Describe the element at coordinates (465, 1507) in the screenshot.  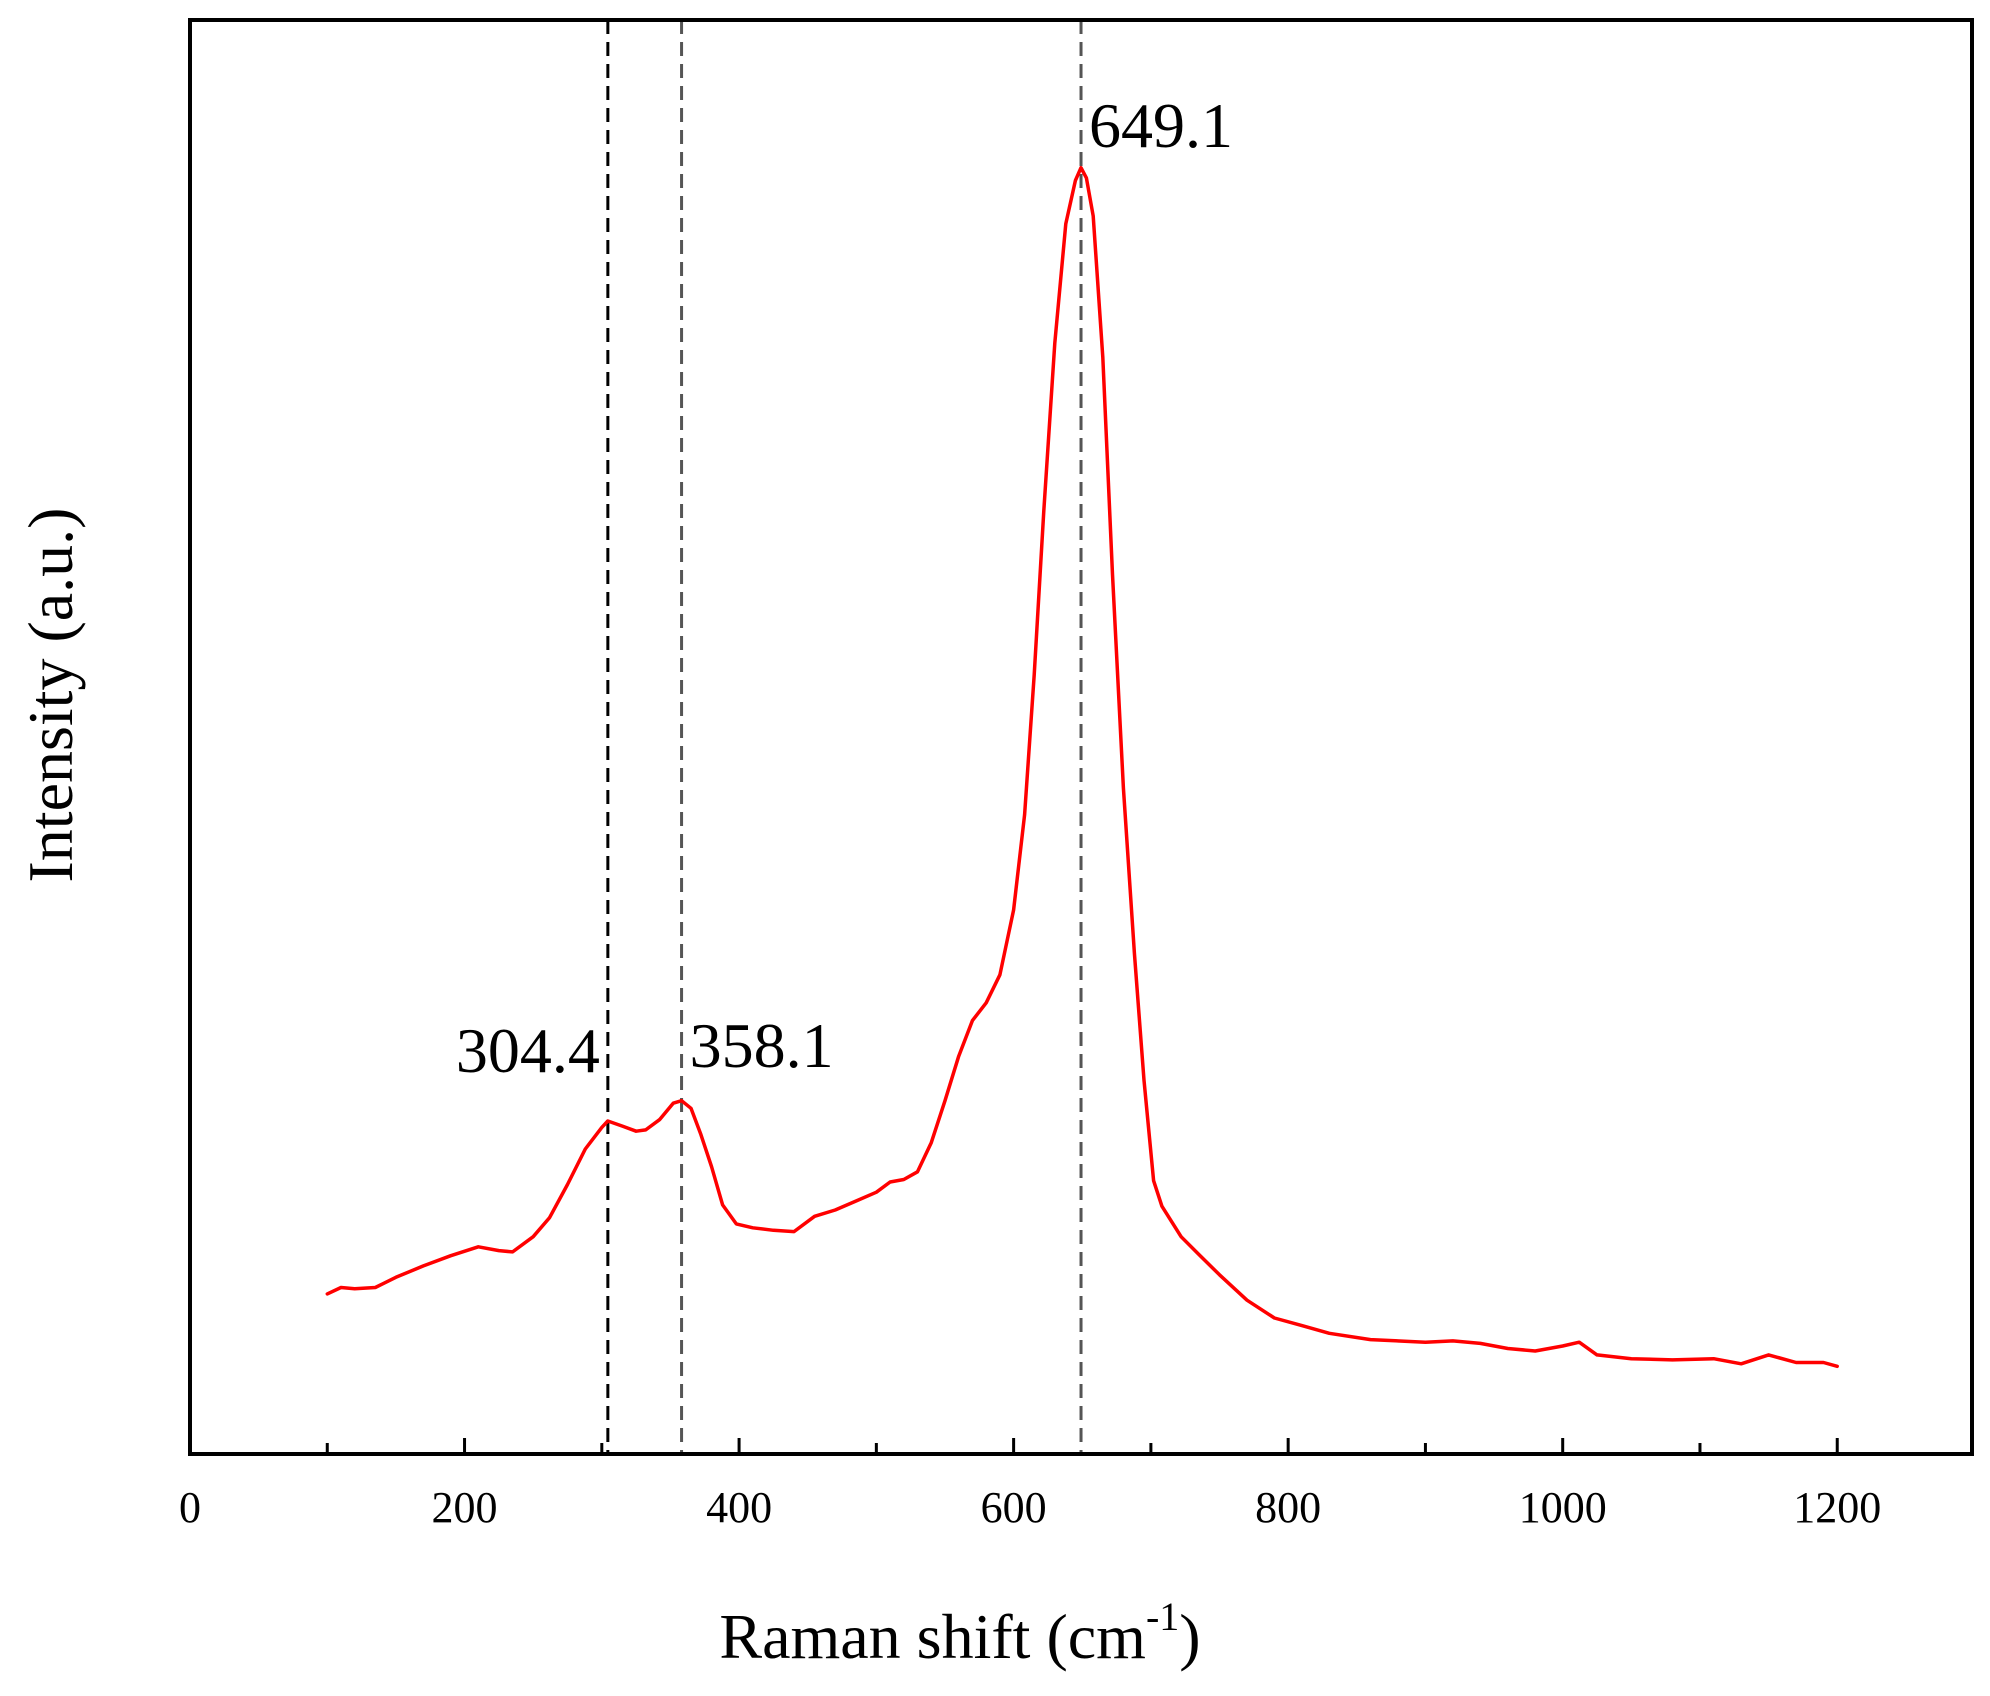
I see `x-tick-label-200: 200` at that location.